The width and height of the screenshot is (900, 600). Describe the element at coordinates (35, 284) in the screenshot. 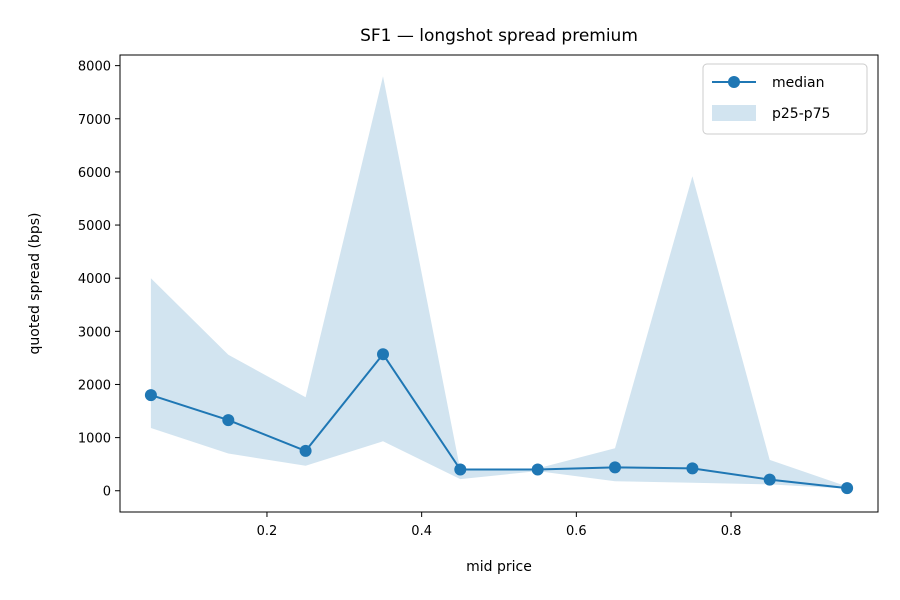

I see `y-axis-label: quoted spread (bps)` at that location.